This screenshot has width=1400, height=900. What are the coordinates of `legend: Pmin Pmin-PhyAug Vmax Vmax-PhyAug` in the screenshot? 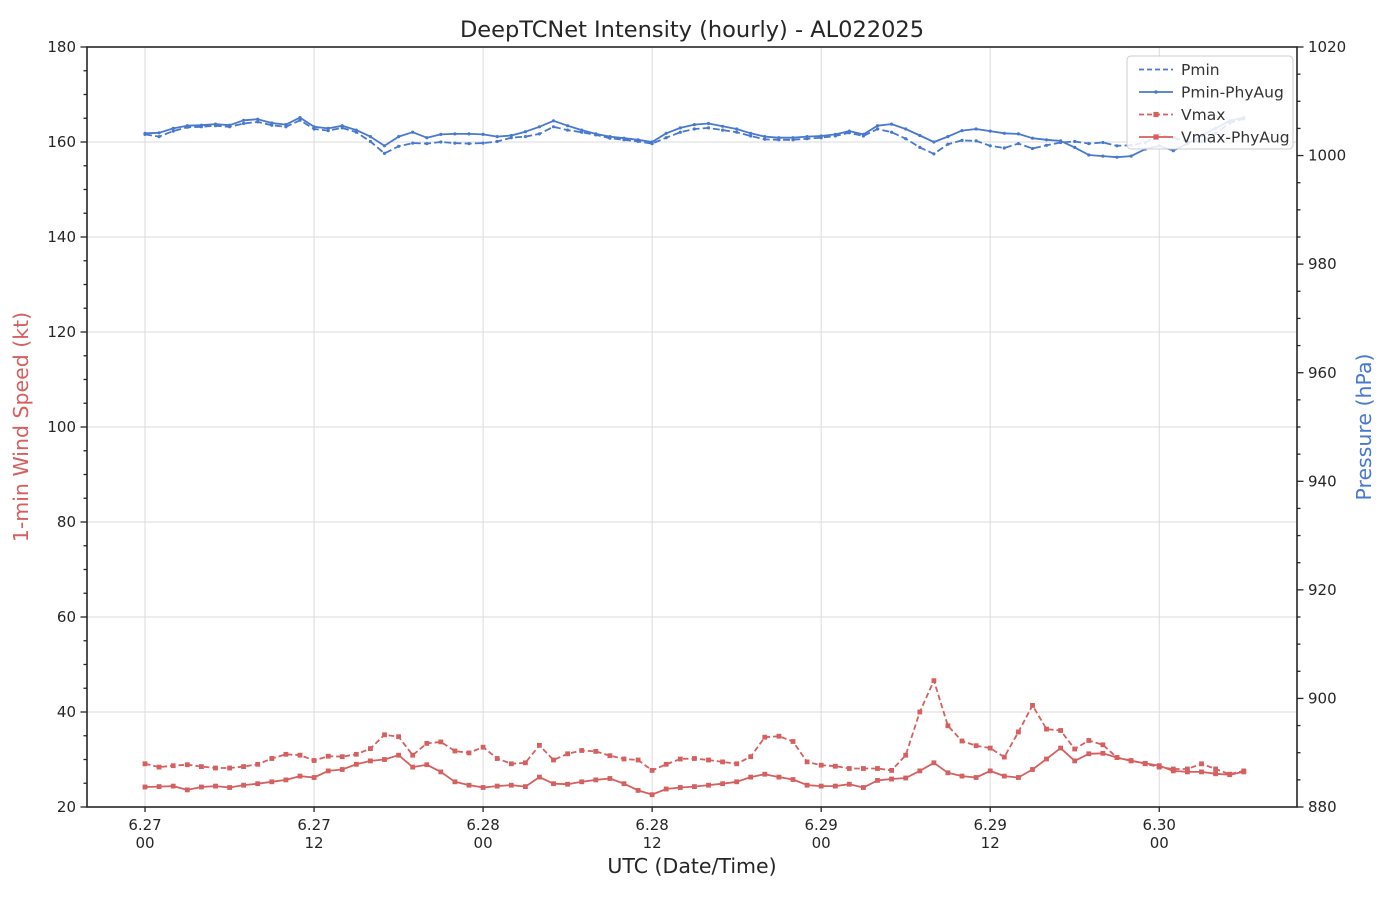 It's located at (1210, 102).